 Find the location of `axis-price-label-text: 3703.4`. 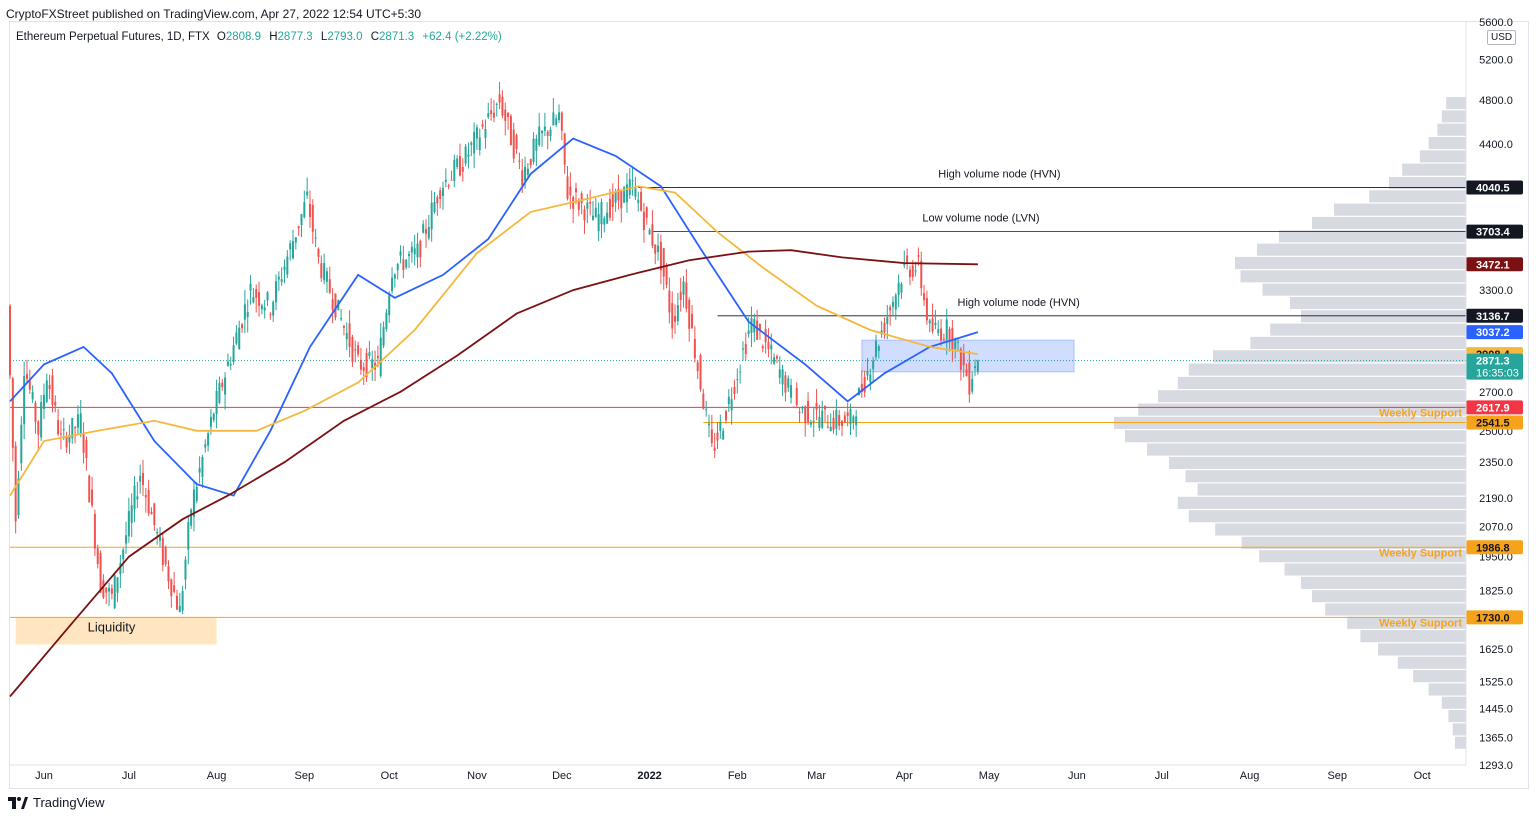

axis-price-label-text: 3703.4 is located at coordinates (1493, 233).